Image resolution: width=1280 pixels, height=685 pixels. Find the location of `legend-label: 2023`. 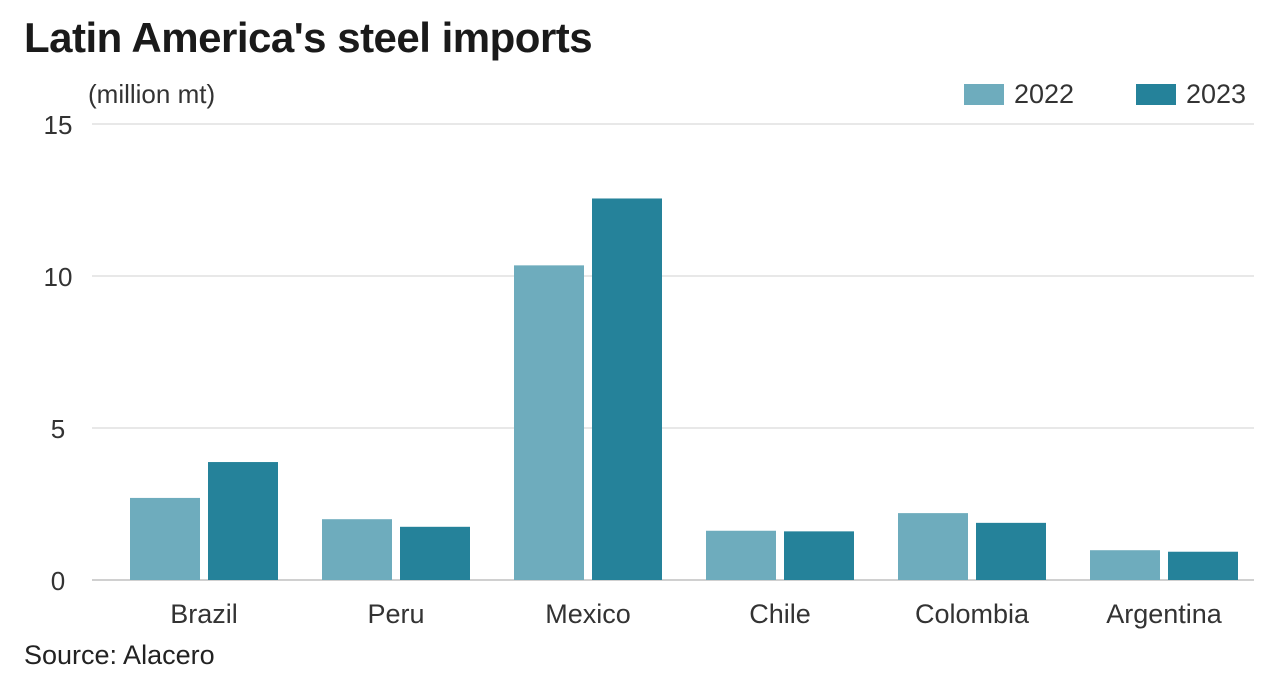

legend-label: 2023 is located at coordinates (1216, 94).